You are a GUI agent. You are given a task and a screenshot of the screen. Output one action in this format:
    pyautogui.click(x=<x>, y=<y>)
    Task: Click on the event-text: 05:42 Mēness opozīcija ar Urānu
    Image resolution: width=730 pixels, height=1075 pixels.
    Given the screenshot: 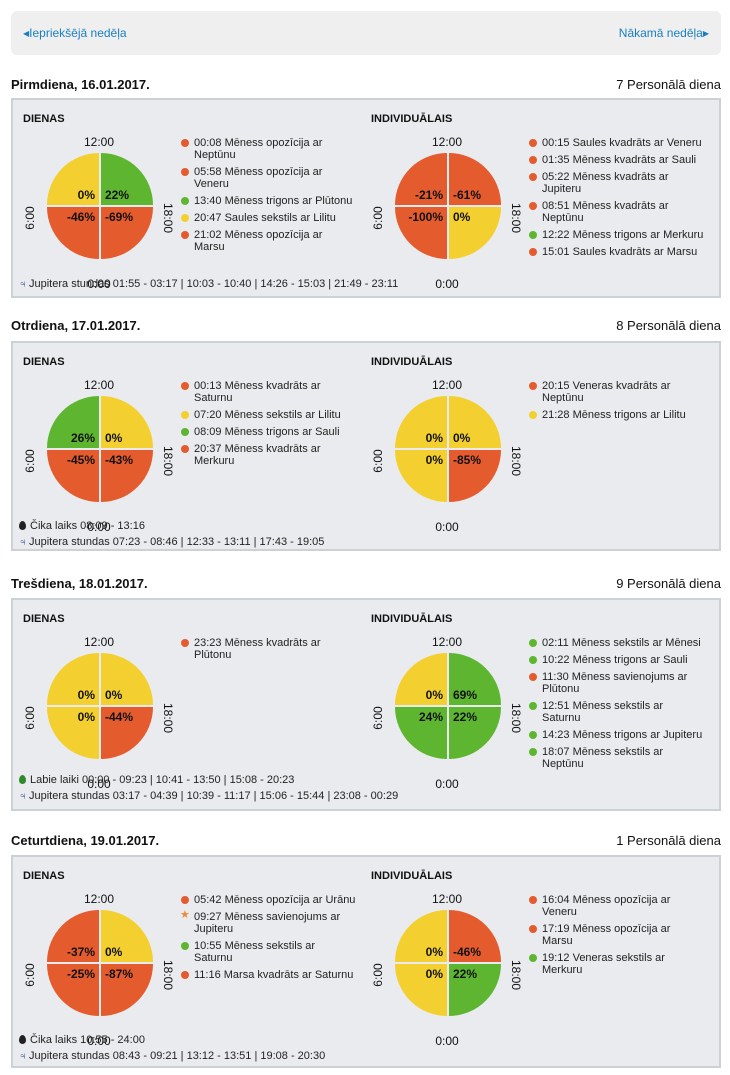 What is the action you would take?
    pyautogui.click(x=275, y=900)
    